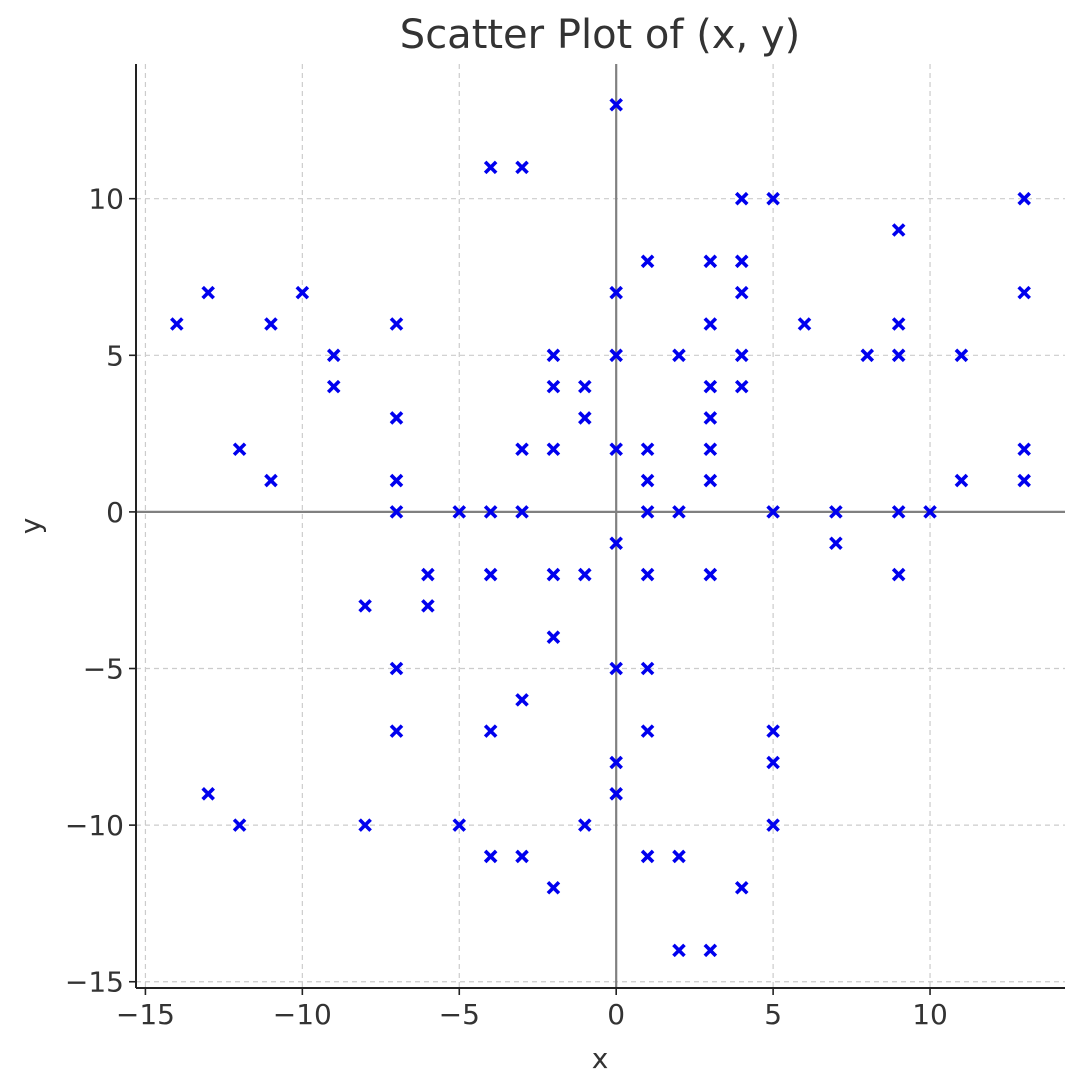  I want to click on y-tick-label: 5, so click(115, 355).